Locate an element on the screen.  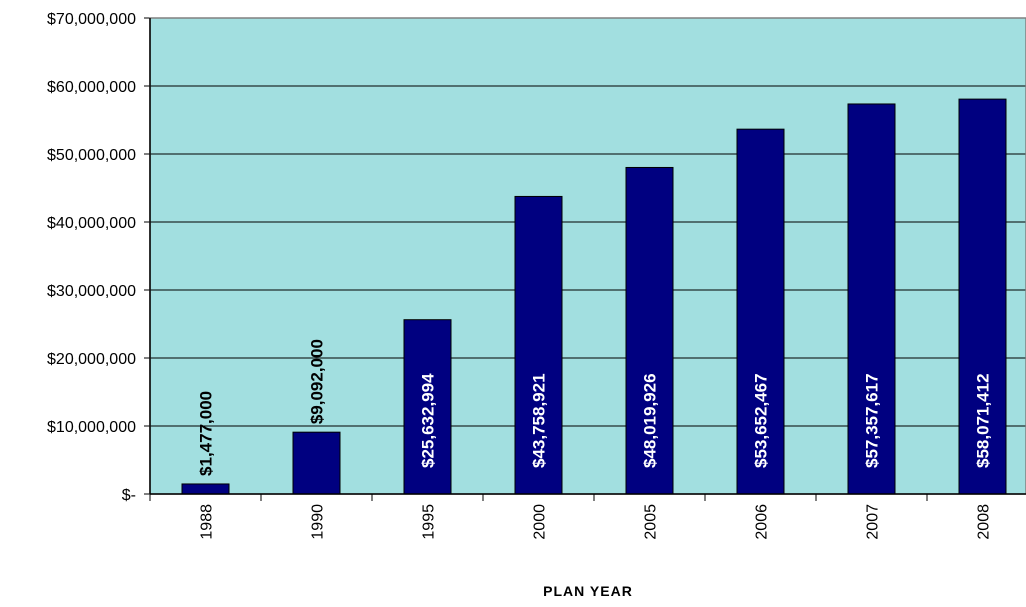
x-tick-label: 2007 is located at coordinates (873, 522).